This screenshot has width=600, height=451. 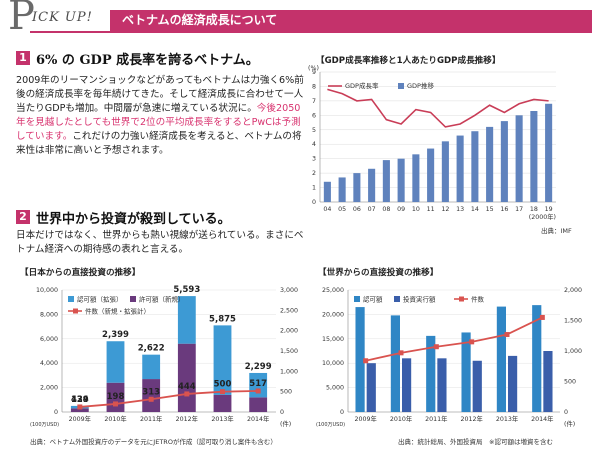 I want to click on japan-chart-title: 【日本からの直接投資の推移】, so click(x=80, y=273).